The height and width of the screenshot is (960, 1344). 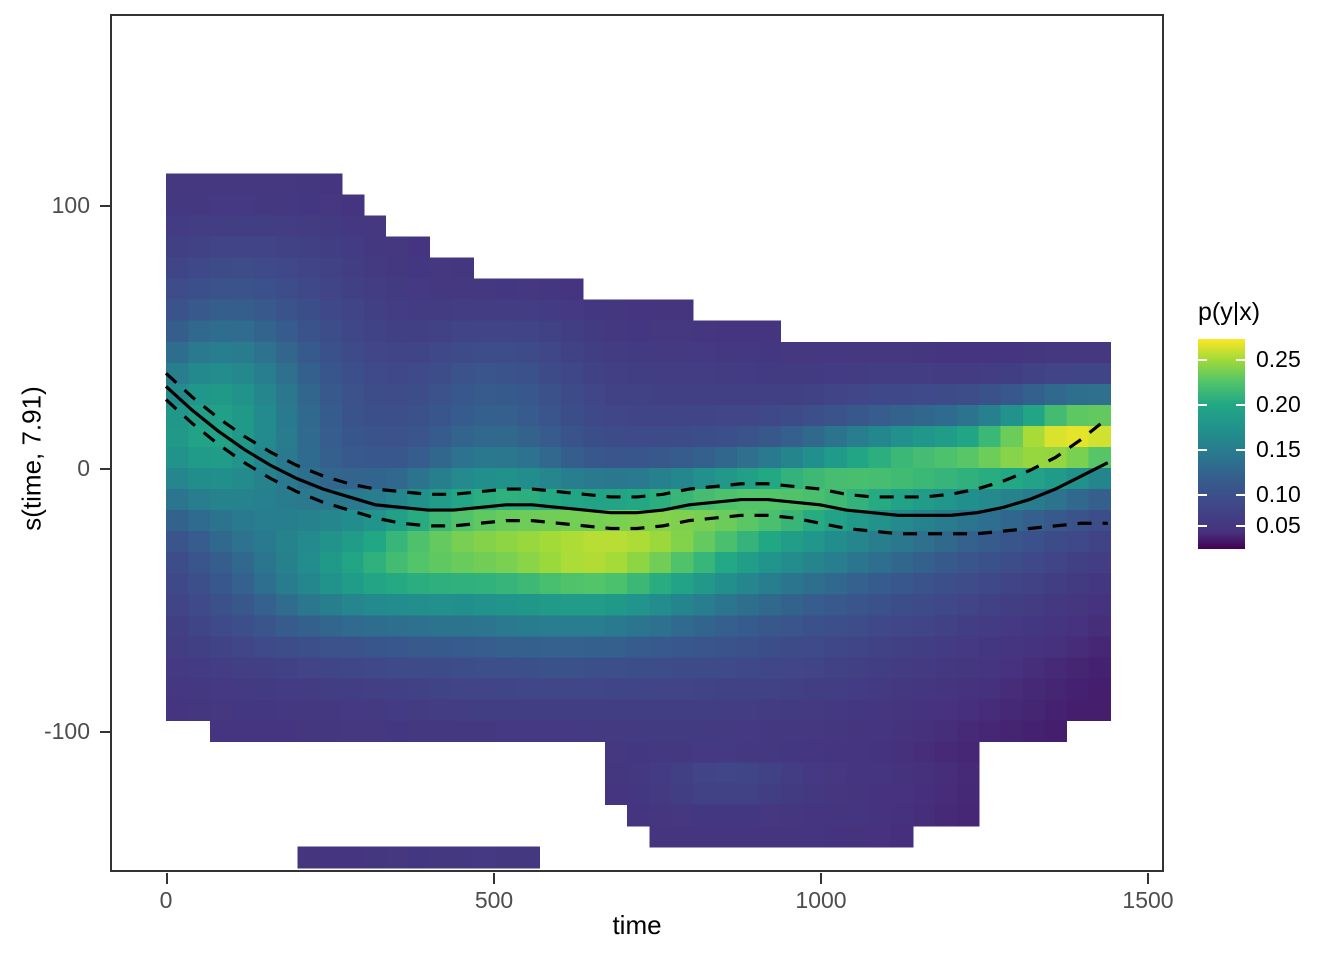 I want to click on legend-colorbar-wrap: 0.25 0.20 0.15 0.10 0.05, so click(x=1270, y=444).